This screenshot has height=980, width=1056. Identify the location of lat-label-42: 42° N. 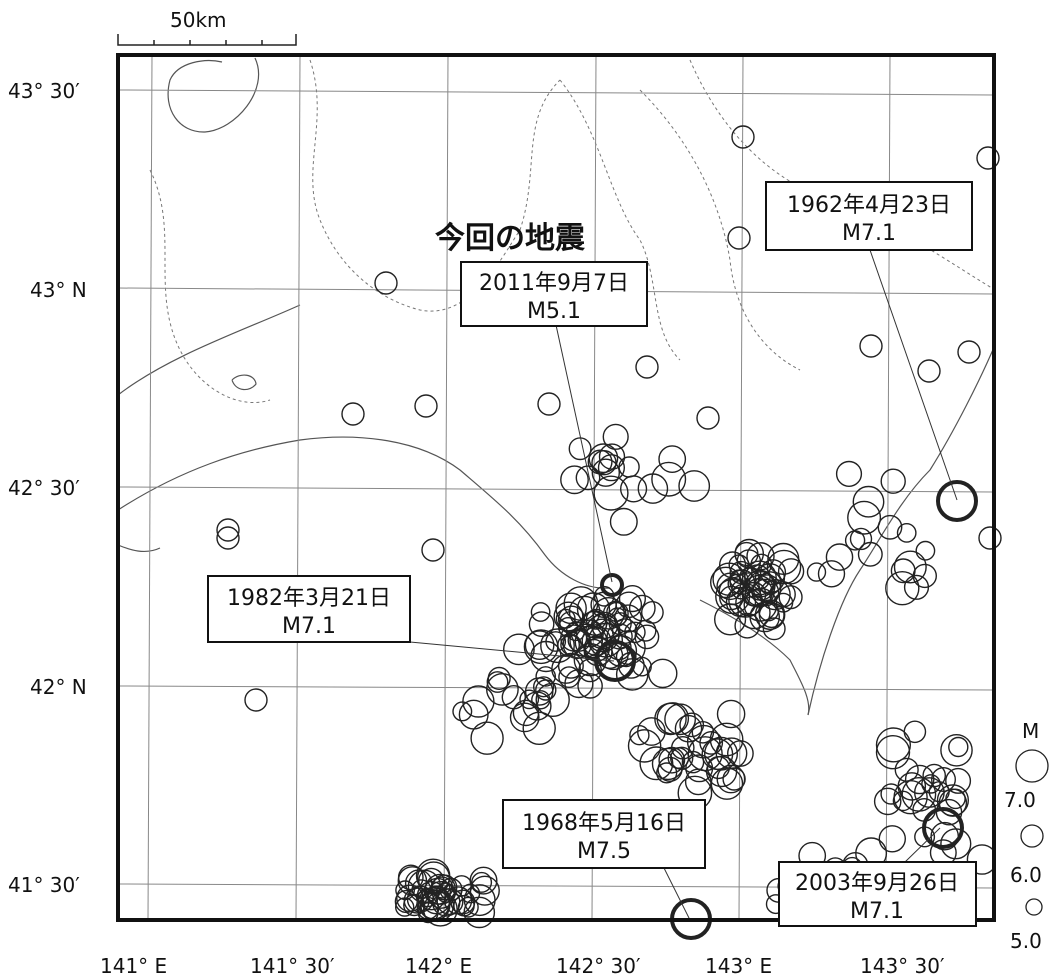
(58, 687).